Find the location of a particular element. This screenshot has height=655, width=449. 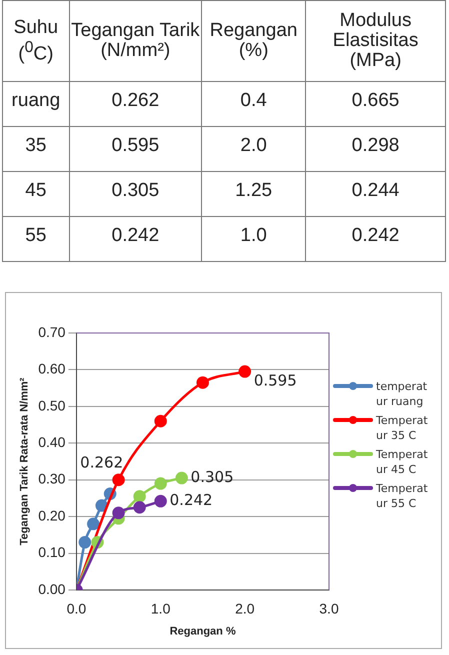

category-label: Regangan (%) is located at coordinates (254, 41).